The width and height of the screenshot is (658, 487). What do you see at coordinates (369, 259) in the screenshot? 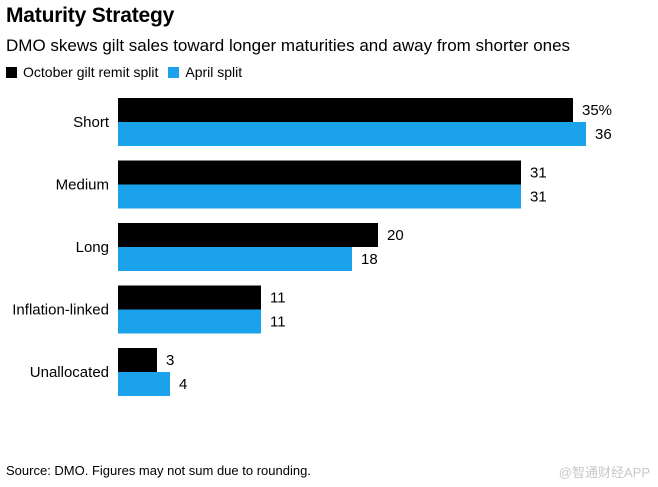
I see `value-label-long-april: 18` at bounding box center [369, 259].